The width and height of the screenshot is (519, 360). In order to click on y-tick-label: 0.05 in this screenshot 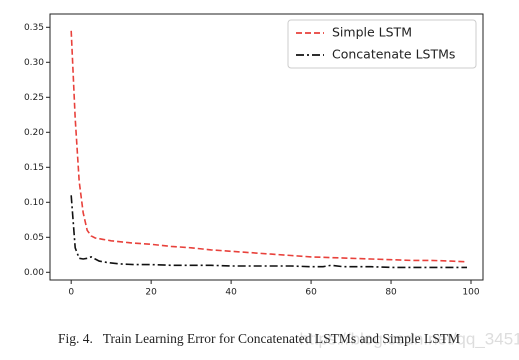, I will do `click(34, 238)`.